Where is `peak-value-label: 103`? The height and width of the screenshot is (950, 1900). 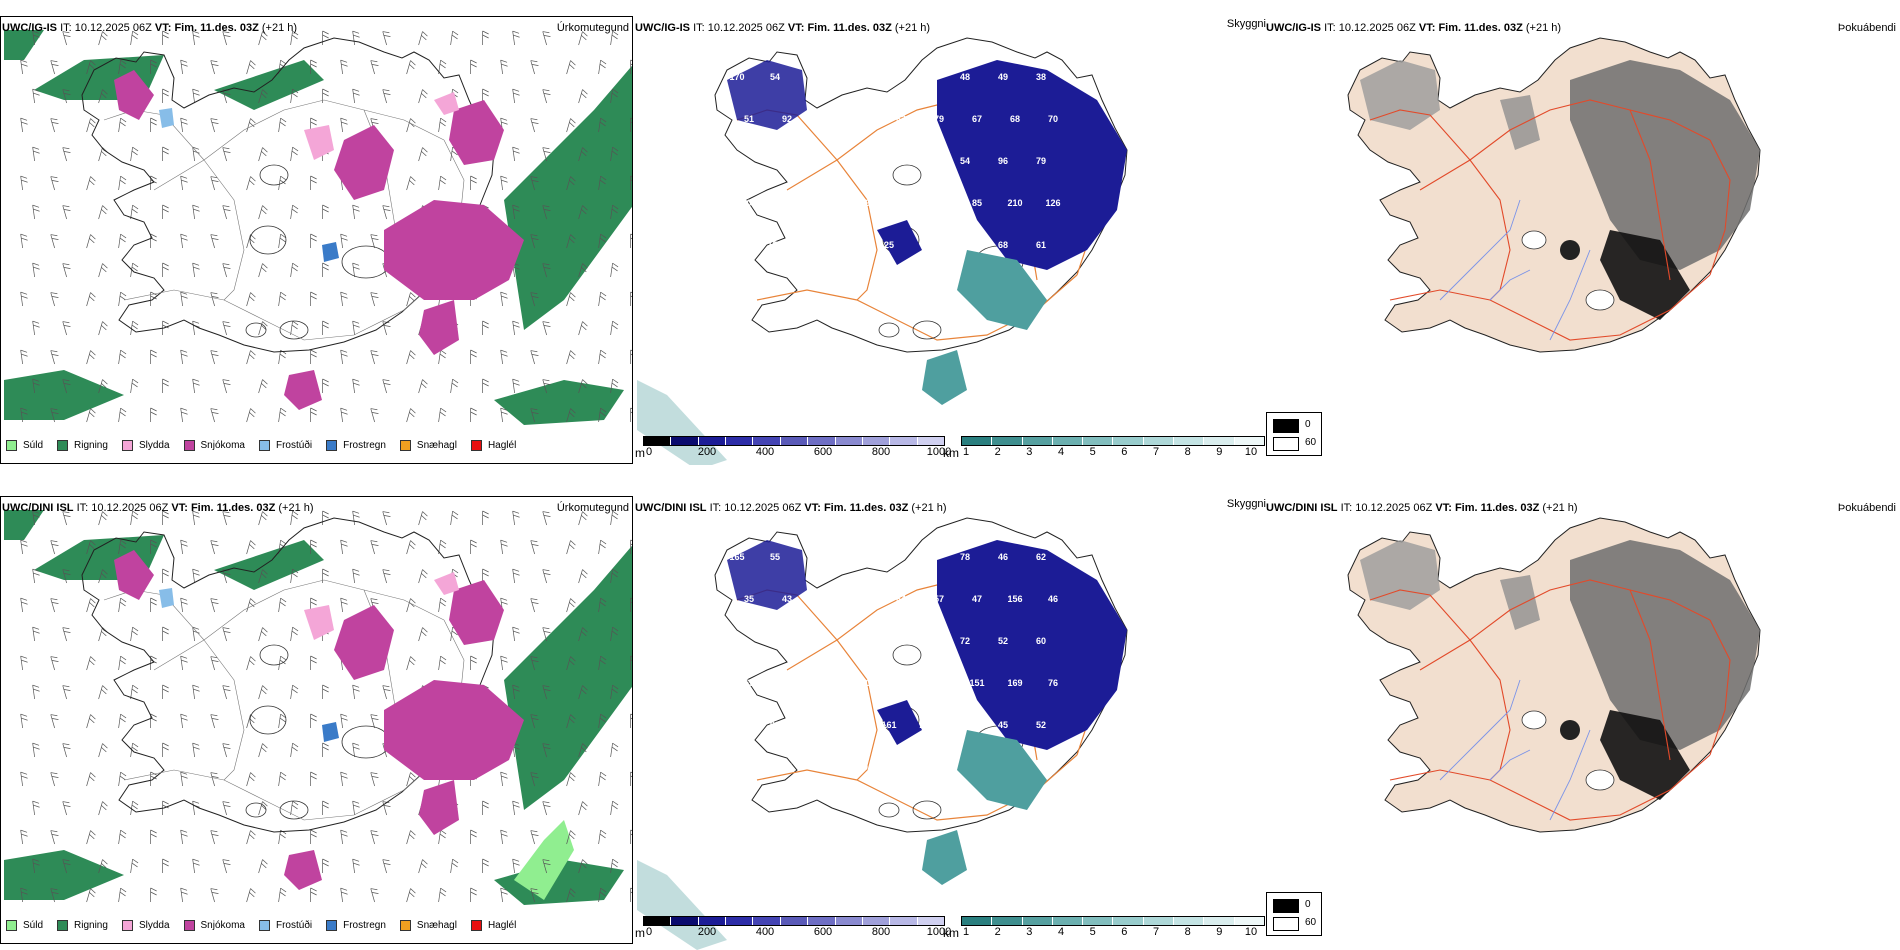
peak-value-label: 103 is located at coordinates (748, 203).